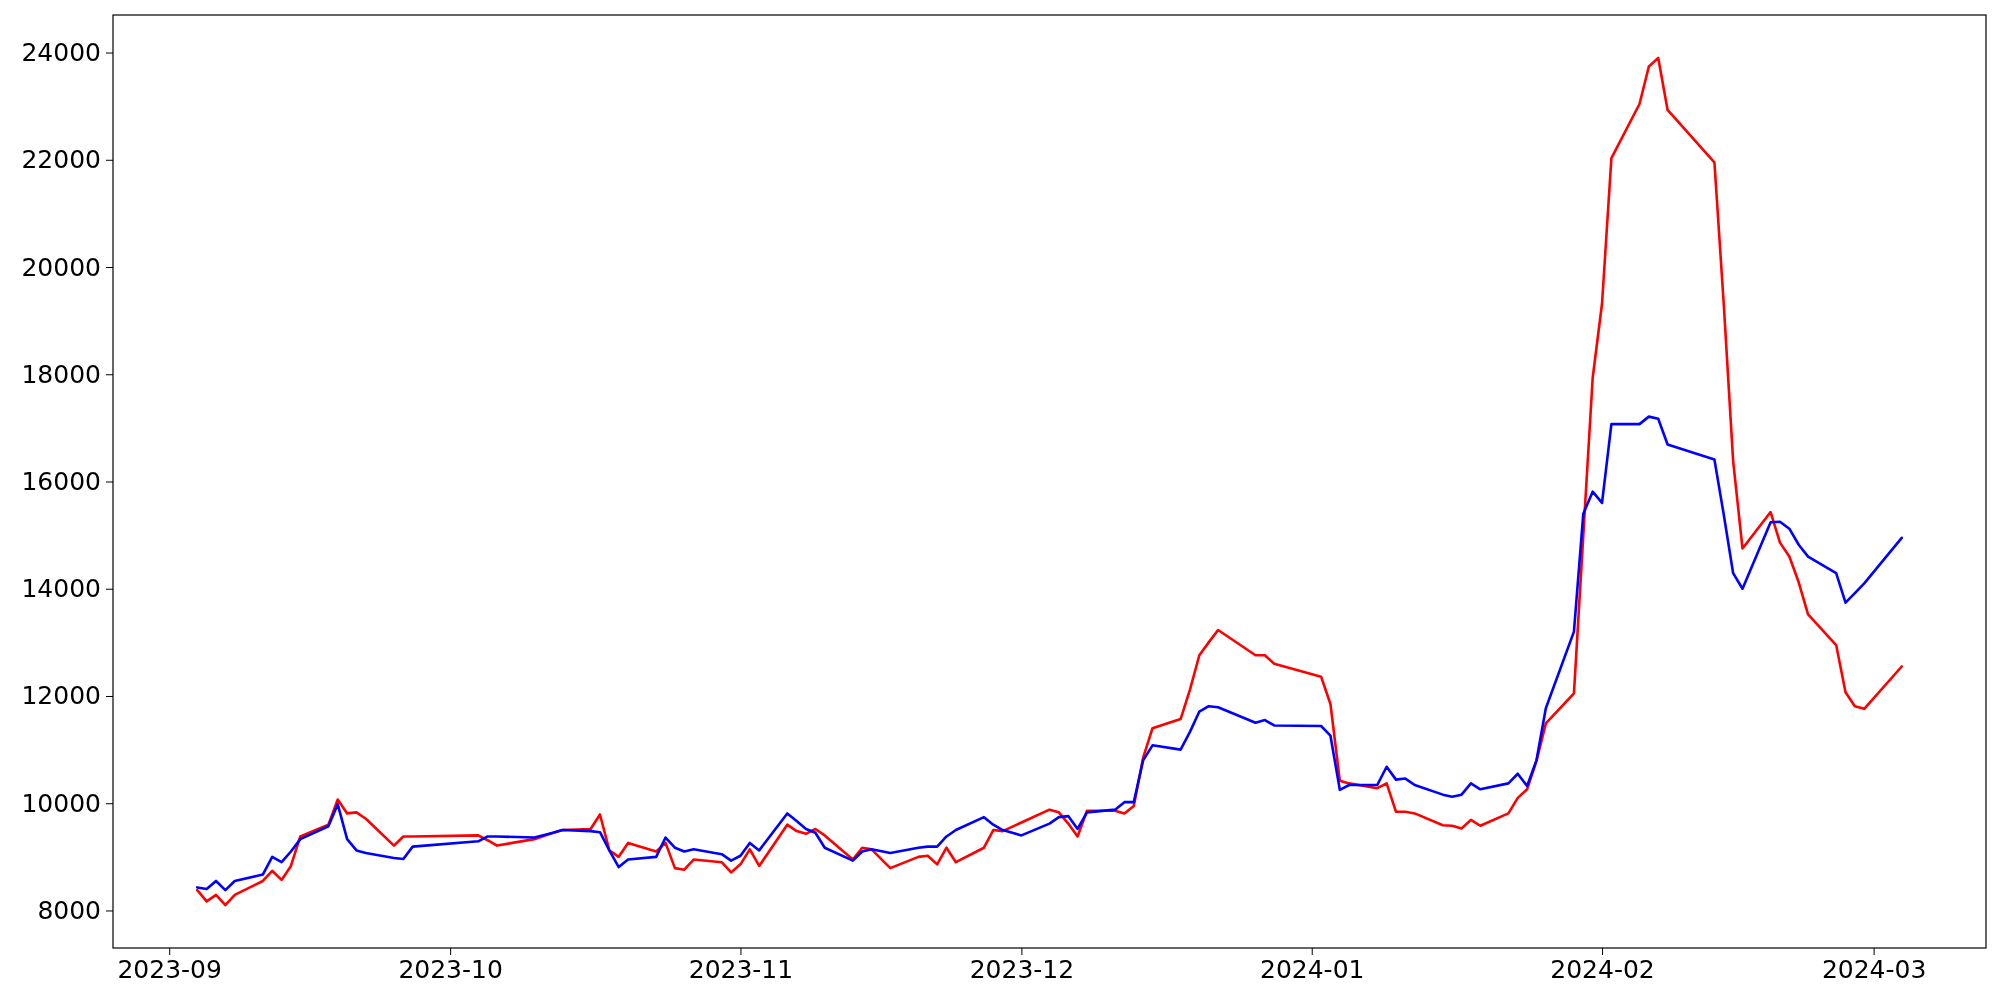 The image size is (2000, 1000). What do you see at coordinates (741, 969) in the screenshot?
I see `x-tick-label: 2023-11` at bounding box center [741, 969].